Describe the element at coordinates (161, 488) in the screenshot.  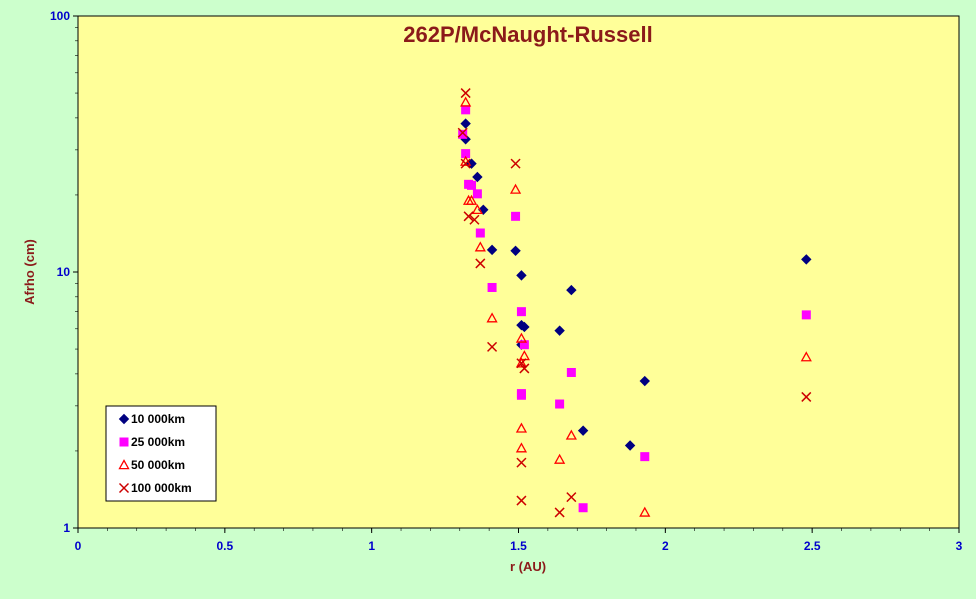
I see `legend-label: 100 000km` at that location.